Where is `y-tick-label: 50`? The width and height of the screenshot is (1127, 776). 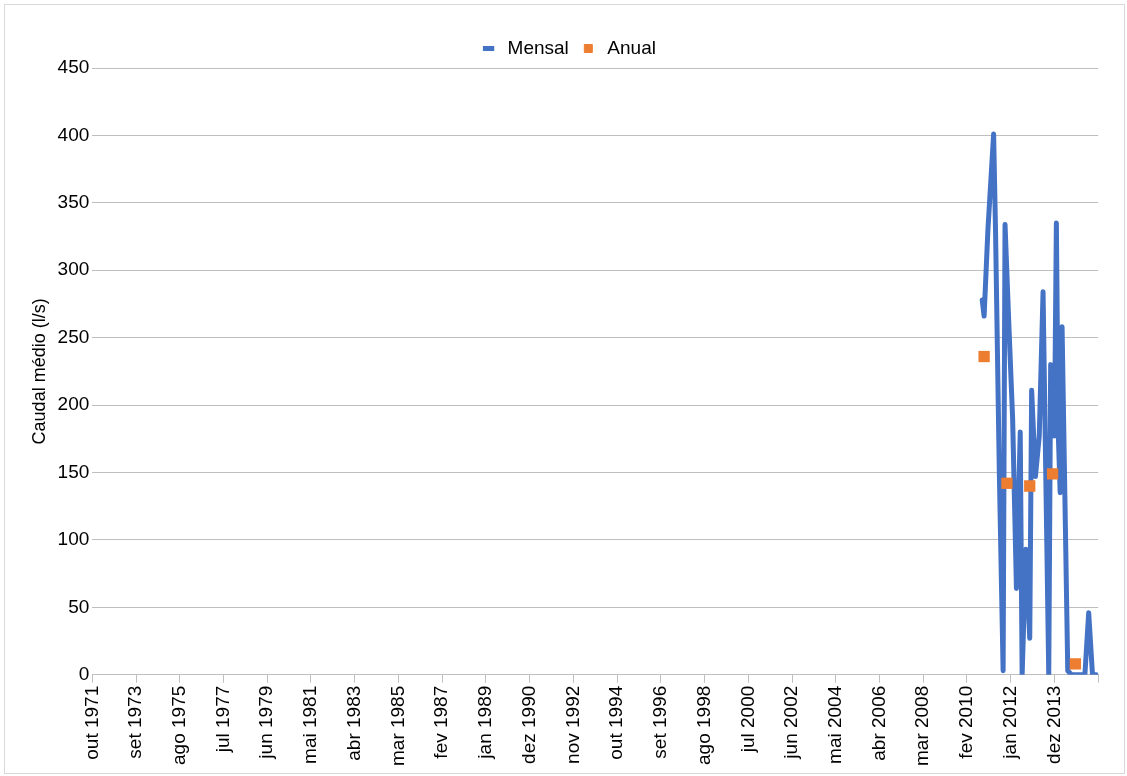
y-tick-label: 50 is located at coordinates (79, 606).